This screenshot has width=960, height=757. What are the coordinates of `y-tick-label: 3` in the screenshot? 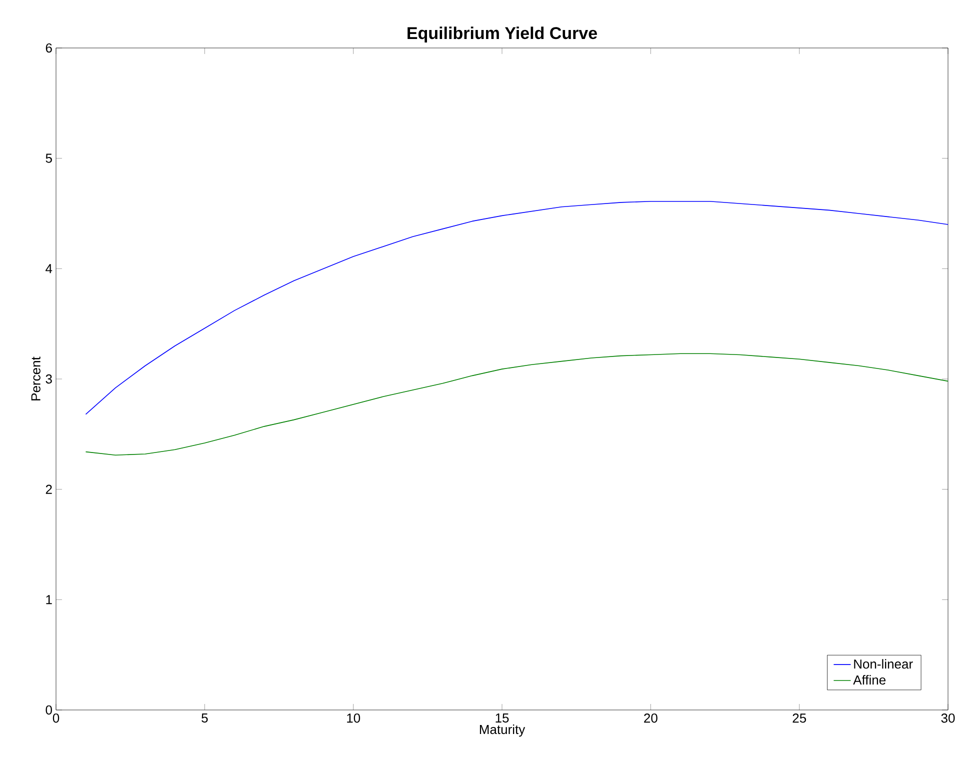 It's located at (49, 379).